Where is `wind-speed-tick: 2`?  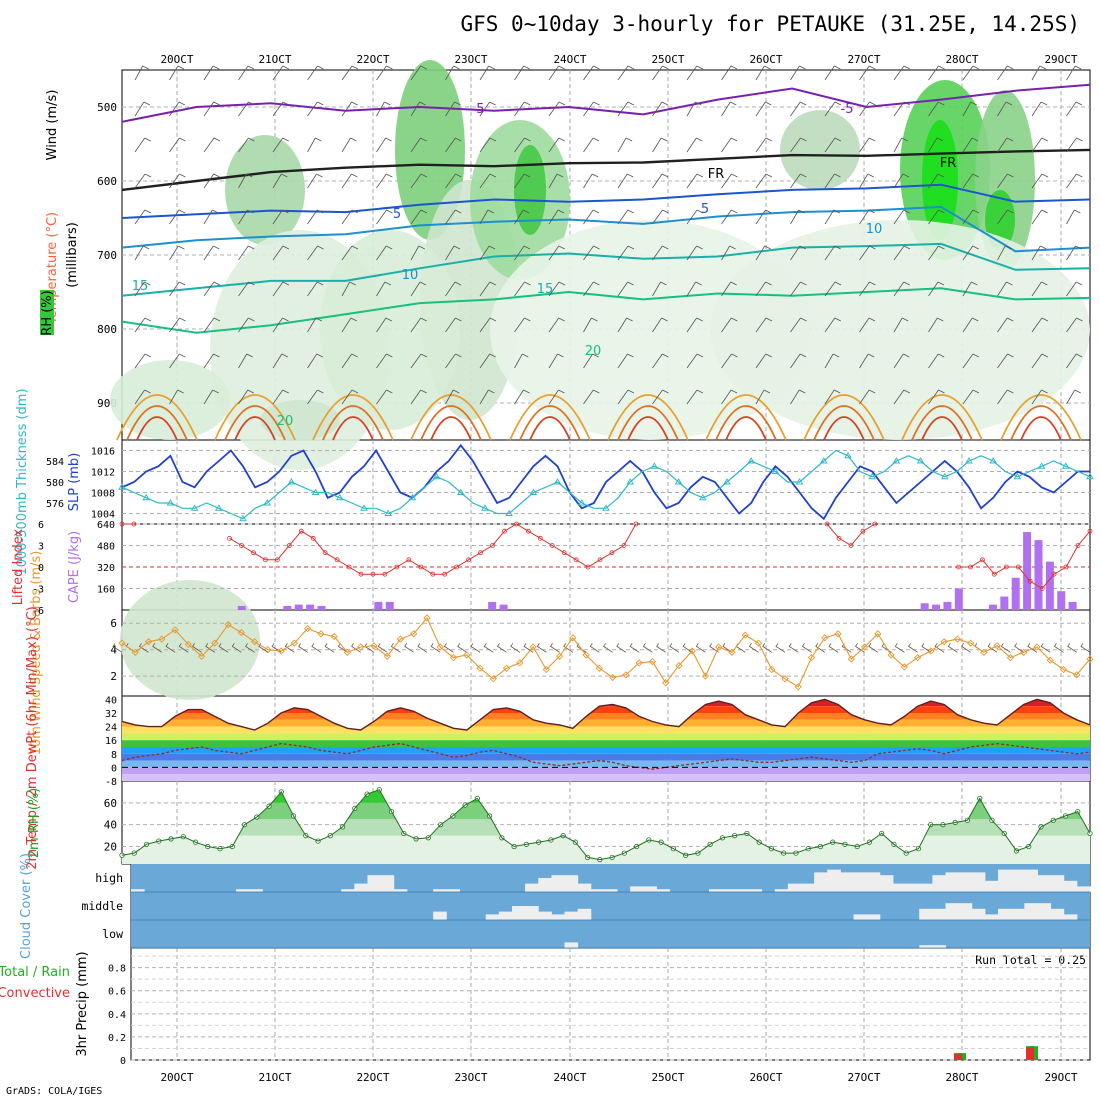
wind-speed-tick: 2 is located at coordinates (113, 676).